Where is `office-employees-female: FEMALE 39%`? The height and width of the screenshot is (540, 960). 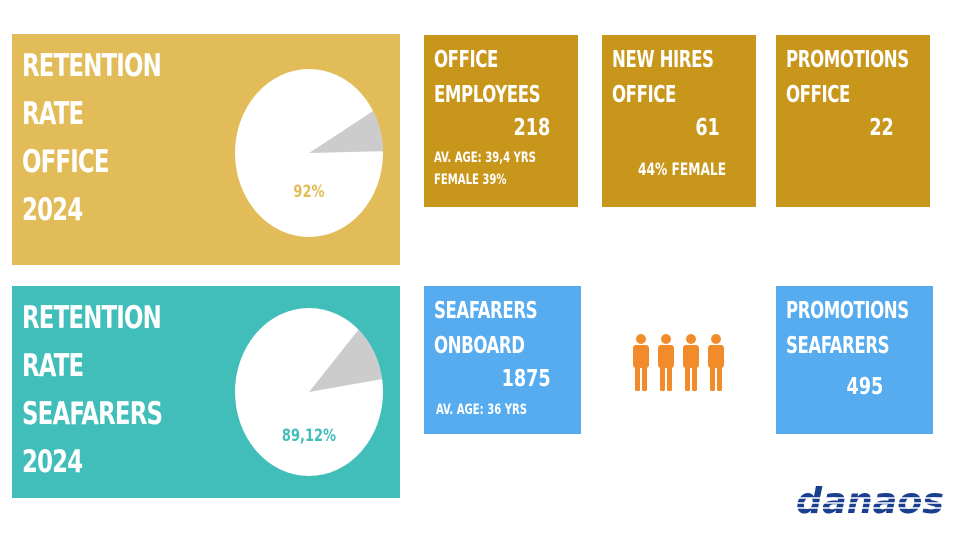 office-employees-female: FEMALE 39% is located at coordinates (470, 180).